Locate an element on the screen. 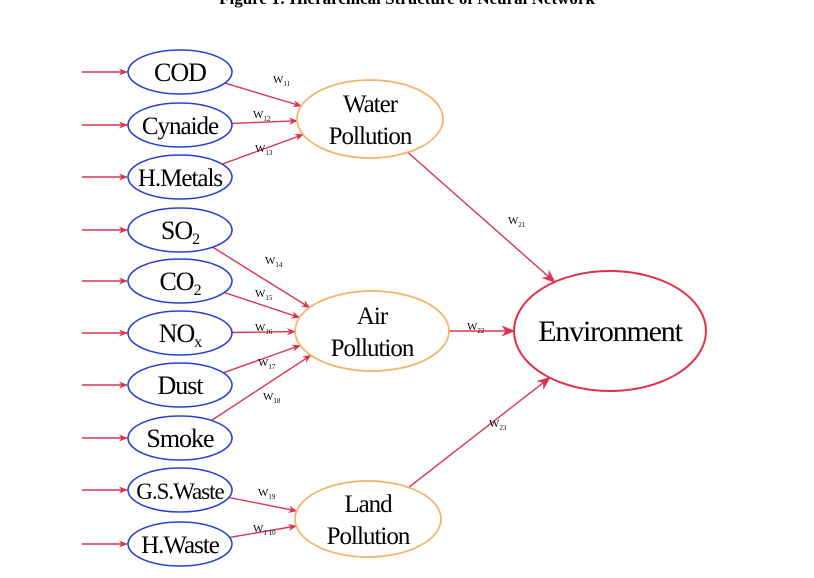 The image size is (814, 578). edge-nox-to-air is located at coordinates (263, 332).